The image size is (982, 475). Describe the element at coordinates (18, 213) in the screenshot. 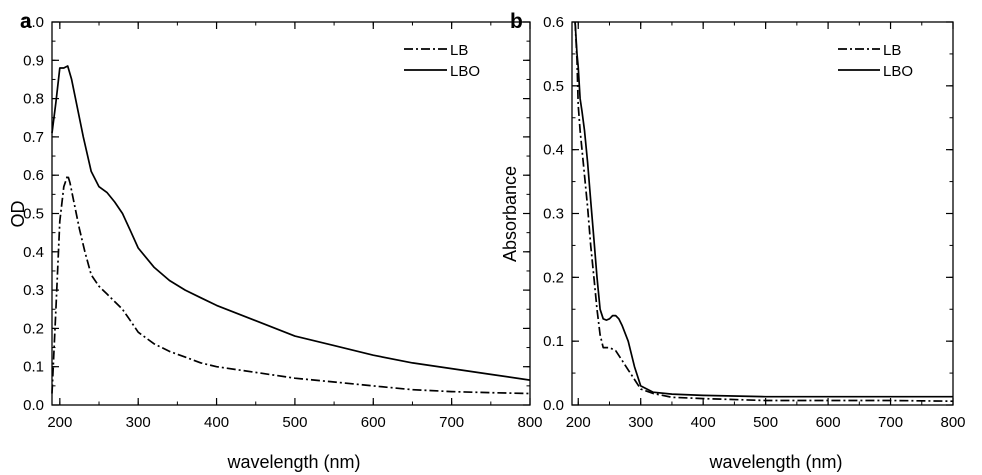

I see `y-axis-label: OD` at that location.